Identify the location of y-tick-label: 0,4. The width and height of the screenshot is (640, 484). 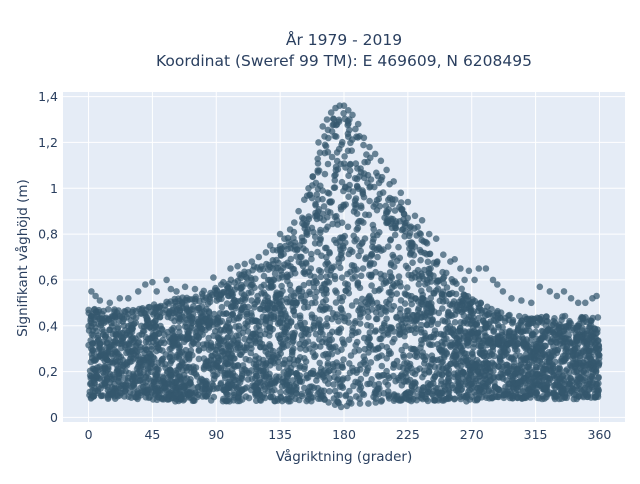
(48, 325).